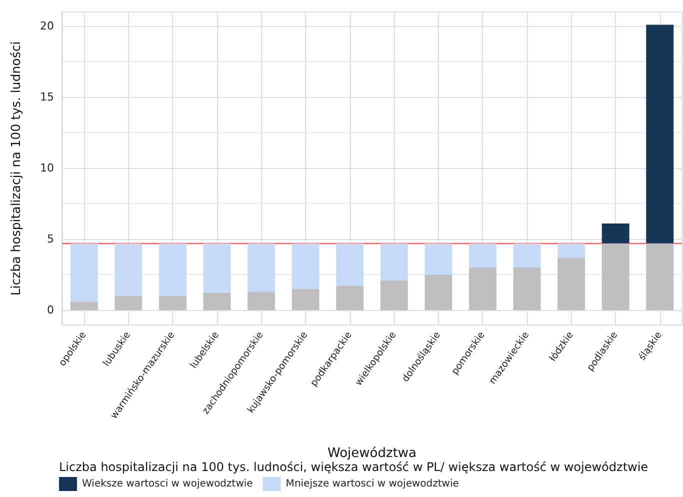  Describe the element at coordinates (353, 467) in the screenshot. I see `legend-title: Liczba hospitalizacji na 100 tys. ludności, większa wartość w PL/ większa wartość w województwie` at that location.